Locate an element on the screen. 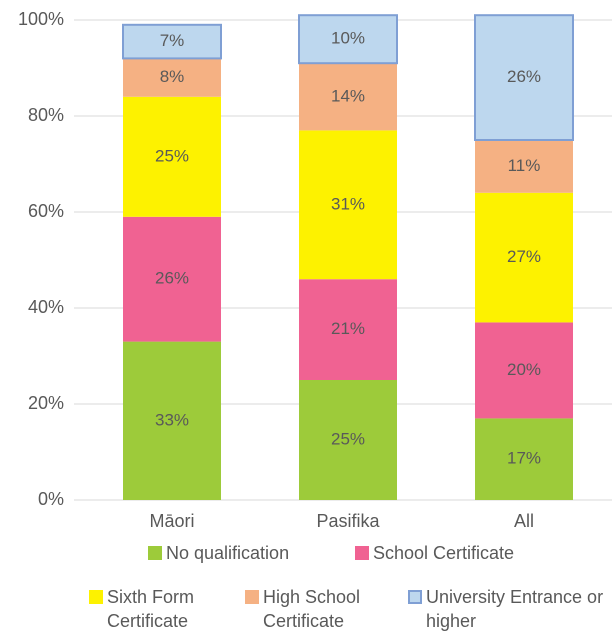  data-label: 20% is located at coordinates (524, 369).